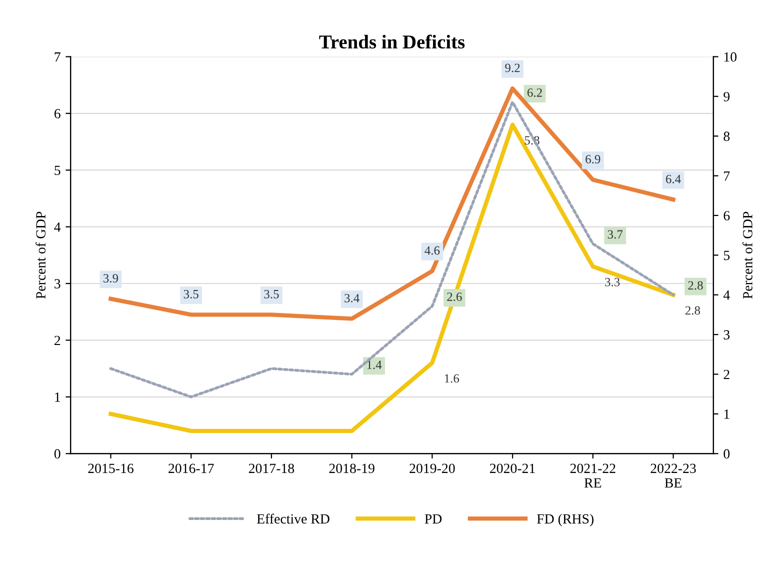 The height and width of the screenshot is (567, 784). What do you see at coordinates (57, 454) in the screenshot?
I see `y-tick-label: 0` at bounding box center [57, 454].